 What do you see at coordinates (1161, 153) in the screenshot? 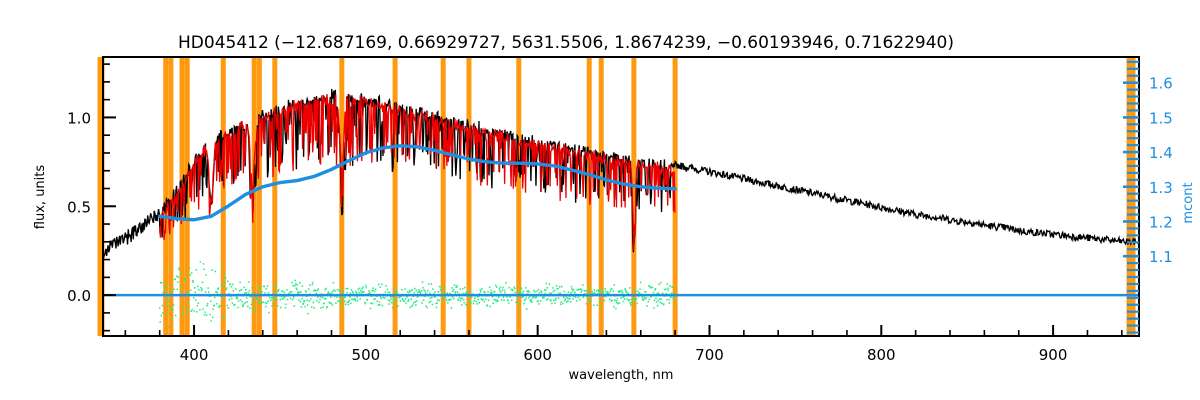
I see `y-tick-label-right: 1.4` at bounding box center [1161, 153].